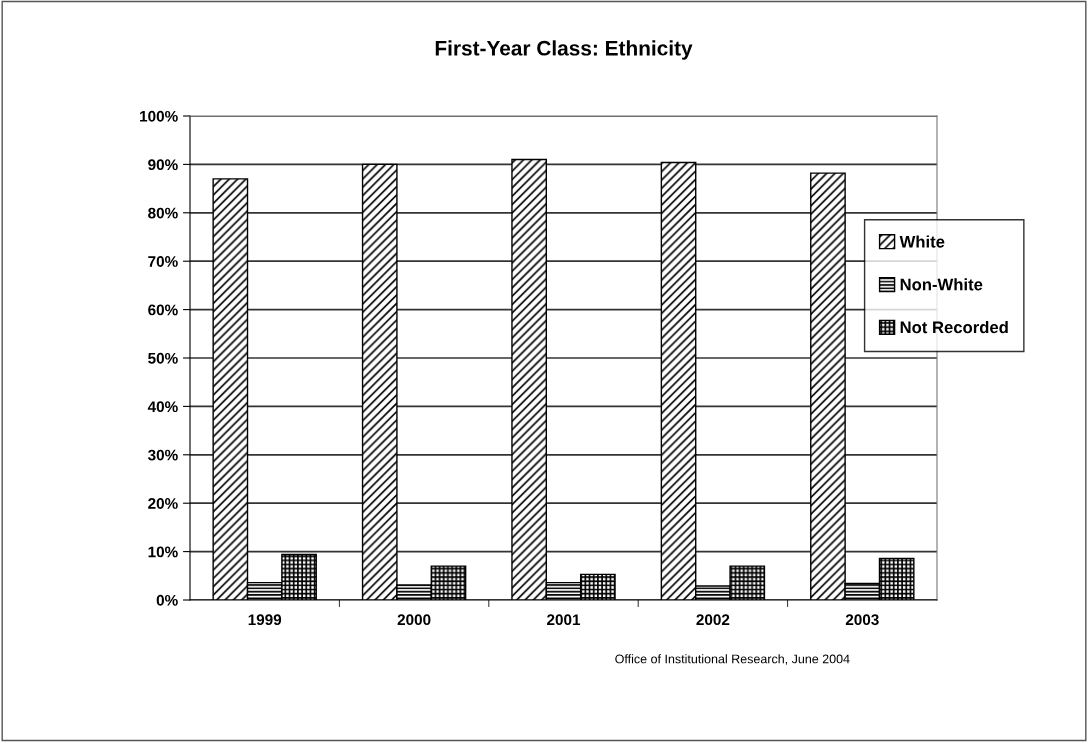  I want to click on y-tick-label: 60%, so click(163, 310).